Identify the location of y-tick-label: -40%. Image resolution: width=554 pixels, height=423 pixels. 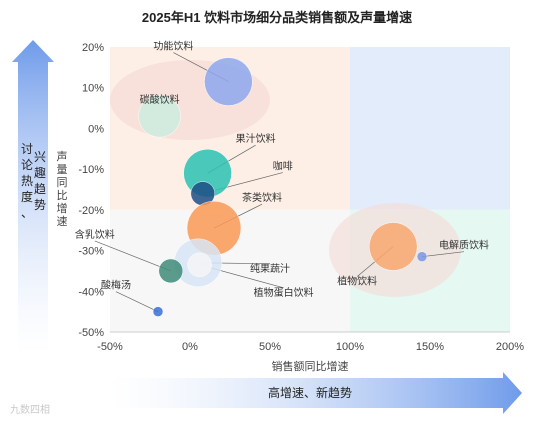
(91, 292).